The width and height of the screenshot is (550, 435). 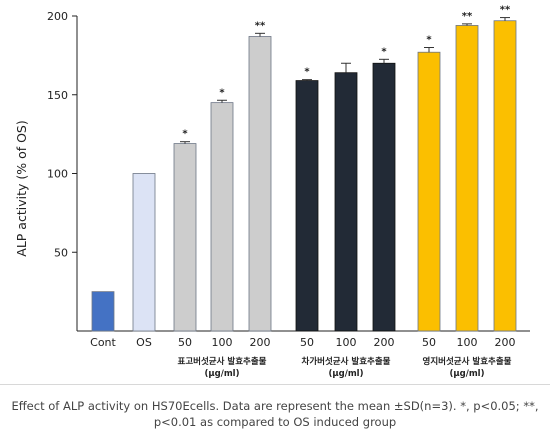 What do you see at coordinates (185, 134) in the screenshot?
I see `significance-label-2: *` at bounding box center [185, 134].